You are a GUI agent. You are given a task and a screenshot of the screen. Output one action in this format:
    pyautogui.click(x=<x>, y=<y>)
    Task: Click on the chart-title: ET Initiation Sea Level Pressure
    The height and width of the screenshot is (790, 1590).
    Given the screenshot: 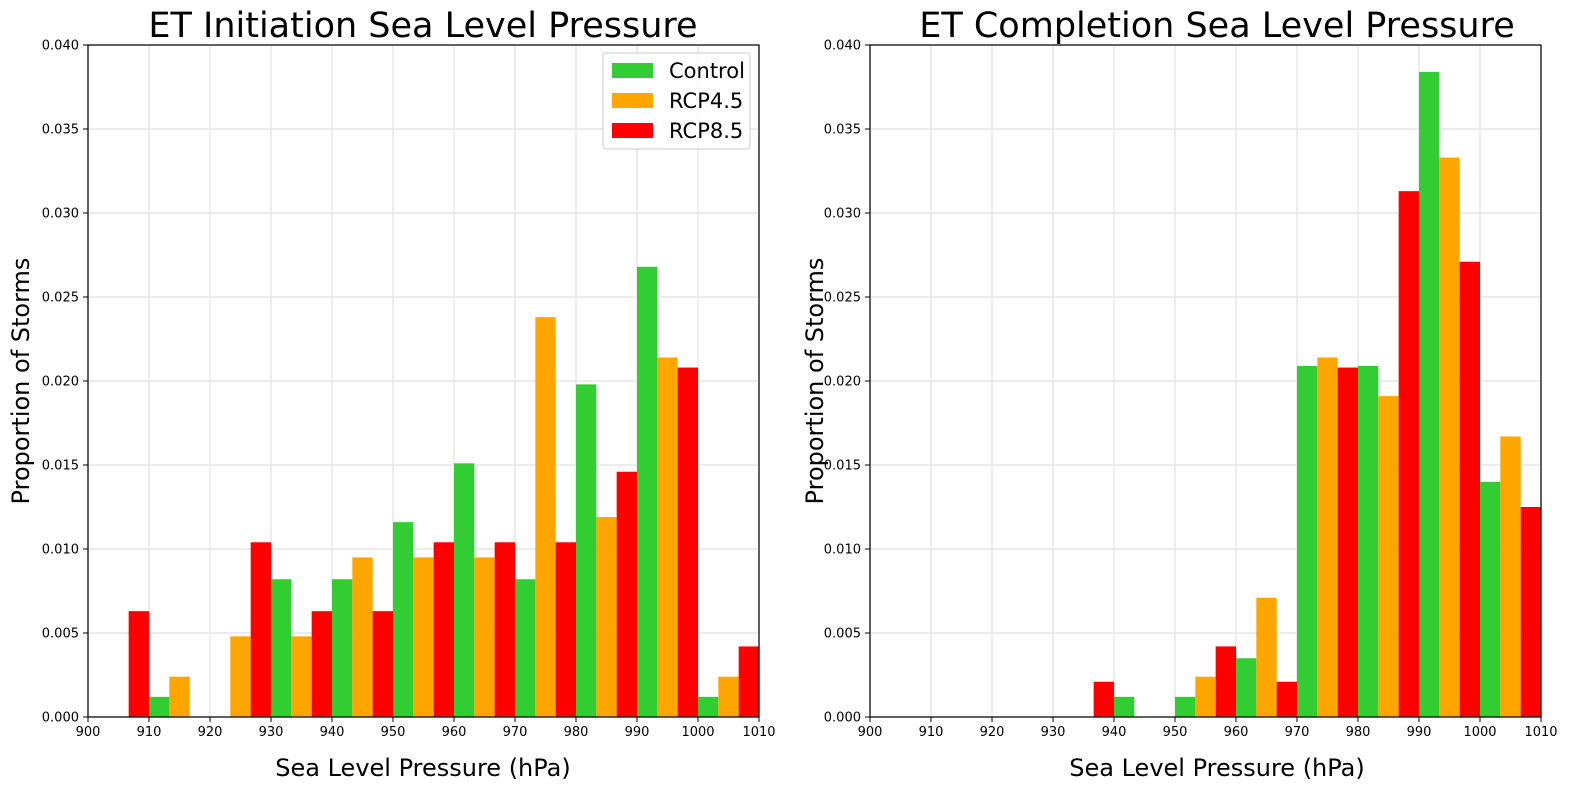 What is the action you would take?
    pyautogui.click(x=422, y=26)
    